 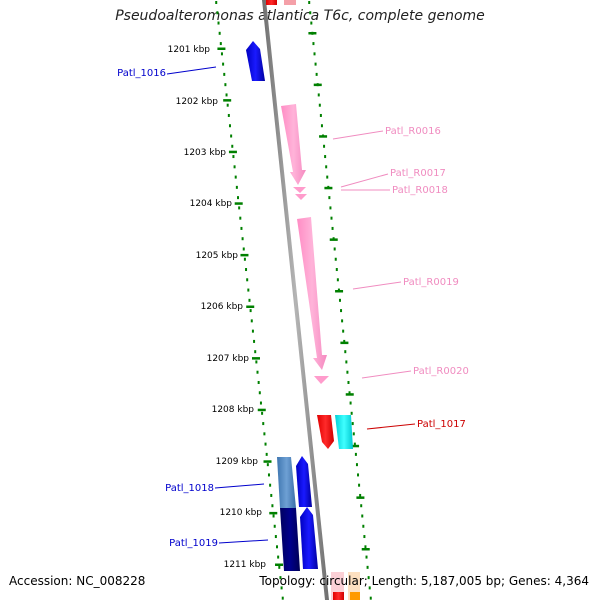 I want to click on rna-patl-r0017, so click(x=299, y=190).